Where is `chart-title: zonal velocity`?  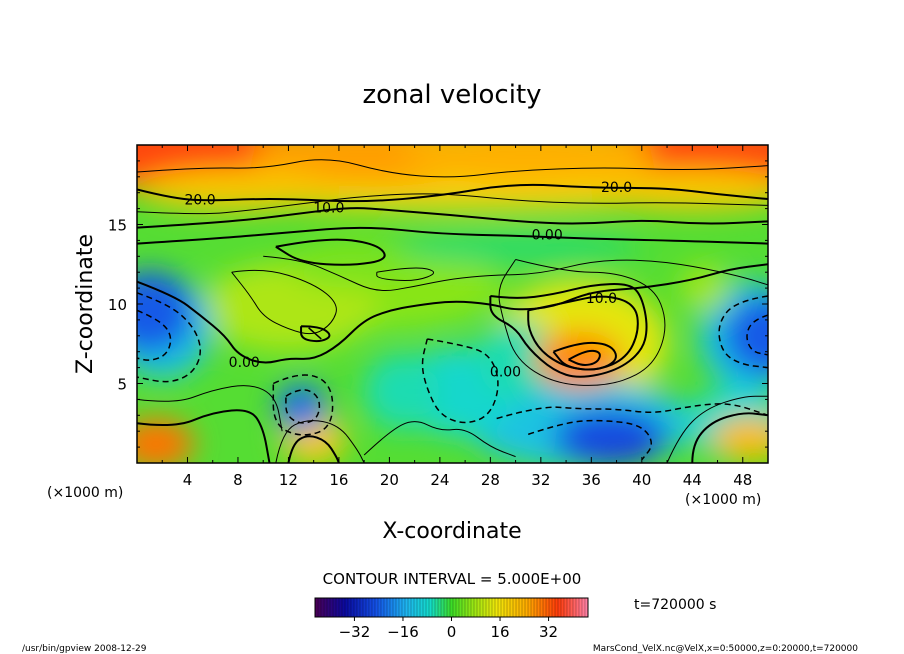 chart-title: zonal velocity is located at coordinates (451, 95).